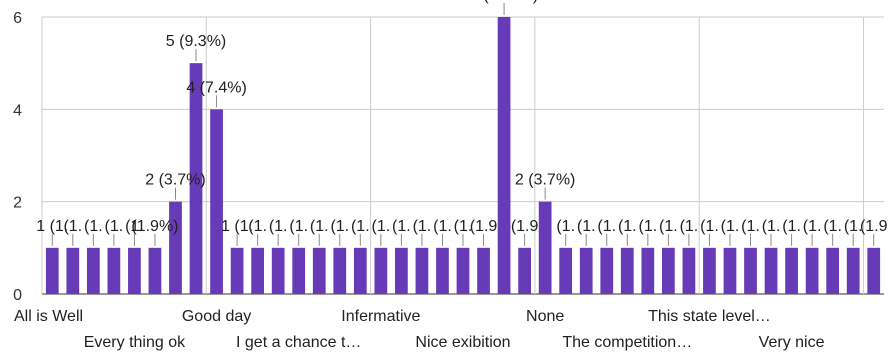  Describe the element at coordinates (216, 87) in the screenshot. I see `data-label: 4 (7.4%)` at that location.